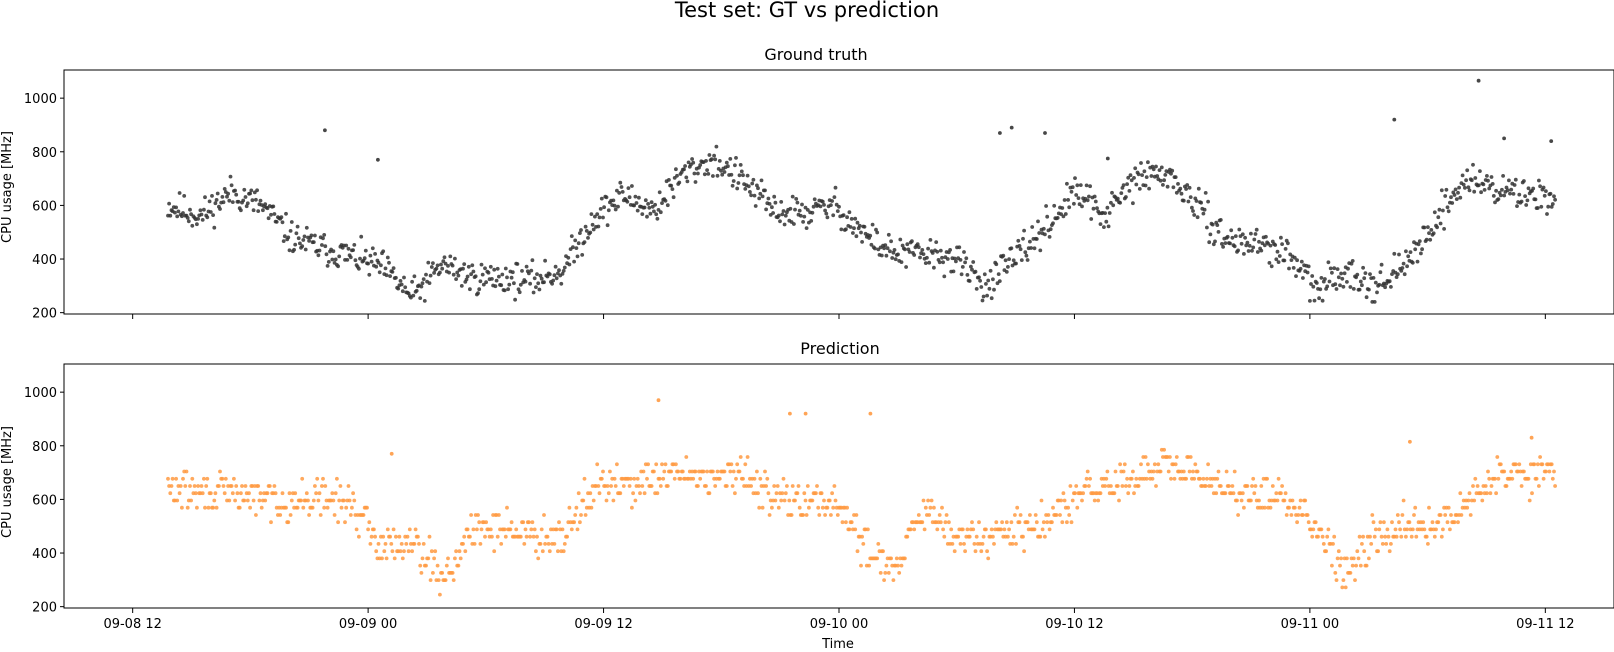 This screenshot has width=1614, height=652. Describe the element at coordinates (837, 644) in the screenshot. I see `prediction-xlabel: Time` at that location.